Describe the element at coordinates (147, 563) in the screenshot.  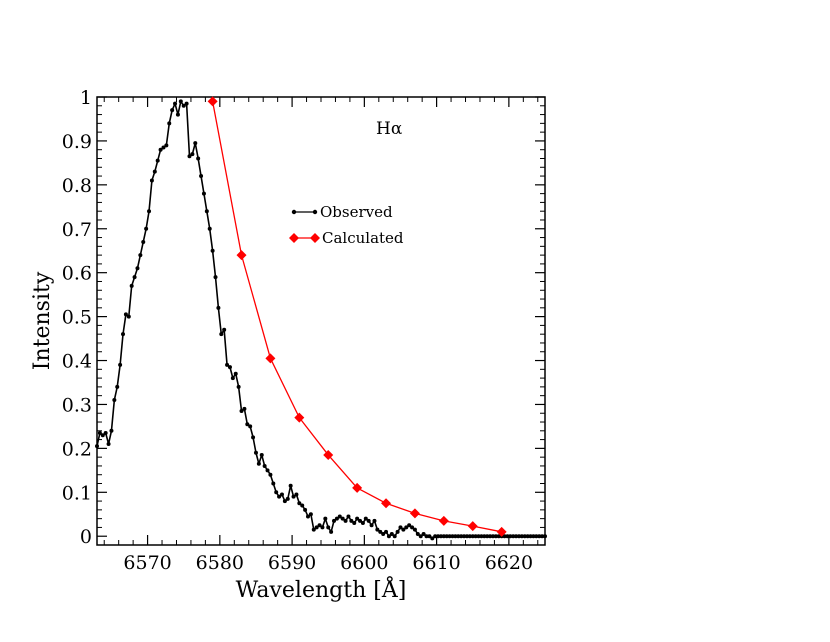
I see `x-tick-label: 6570` at that location.